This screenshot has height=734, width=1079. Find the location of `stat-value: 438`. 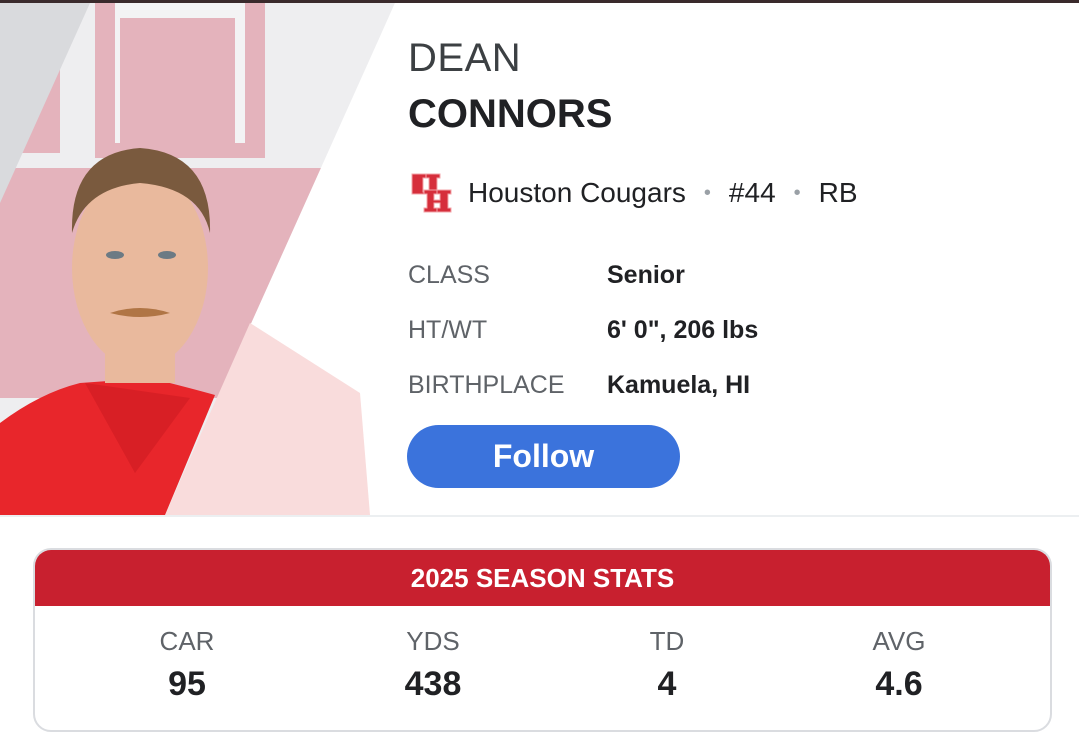

stat-value: 438 is located at coordinates (433, 684).